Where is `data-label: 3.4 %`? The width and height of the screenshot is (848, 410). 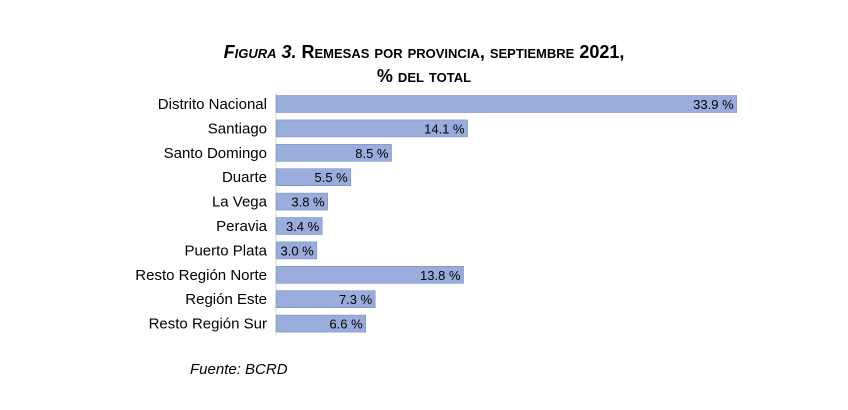 data-label: 3.4 % is located at coordinates (303, 226).